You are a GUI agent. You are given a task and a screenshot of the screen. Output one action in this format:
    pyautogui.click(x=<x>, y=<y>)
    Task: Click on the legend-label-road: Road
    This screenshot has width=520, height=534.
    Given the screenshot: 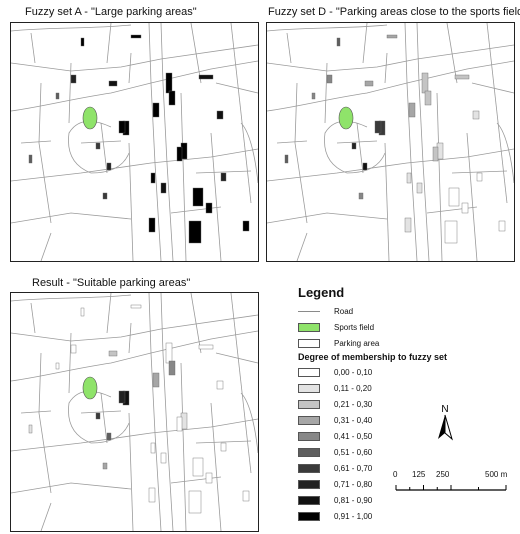 What is the action you would take?
    pyautogui.click(x=344, y=311)
    